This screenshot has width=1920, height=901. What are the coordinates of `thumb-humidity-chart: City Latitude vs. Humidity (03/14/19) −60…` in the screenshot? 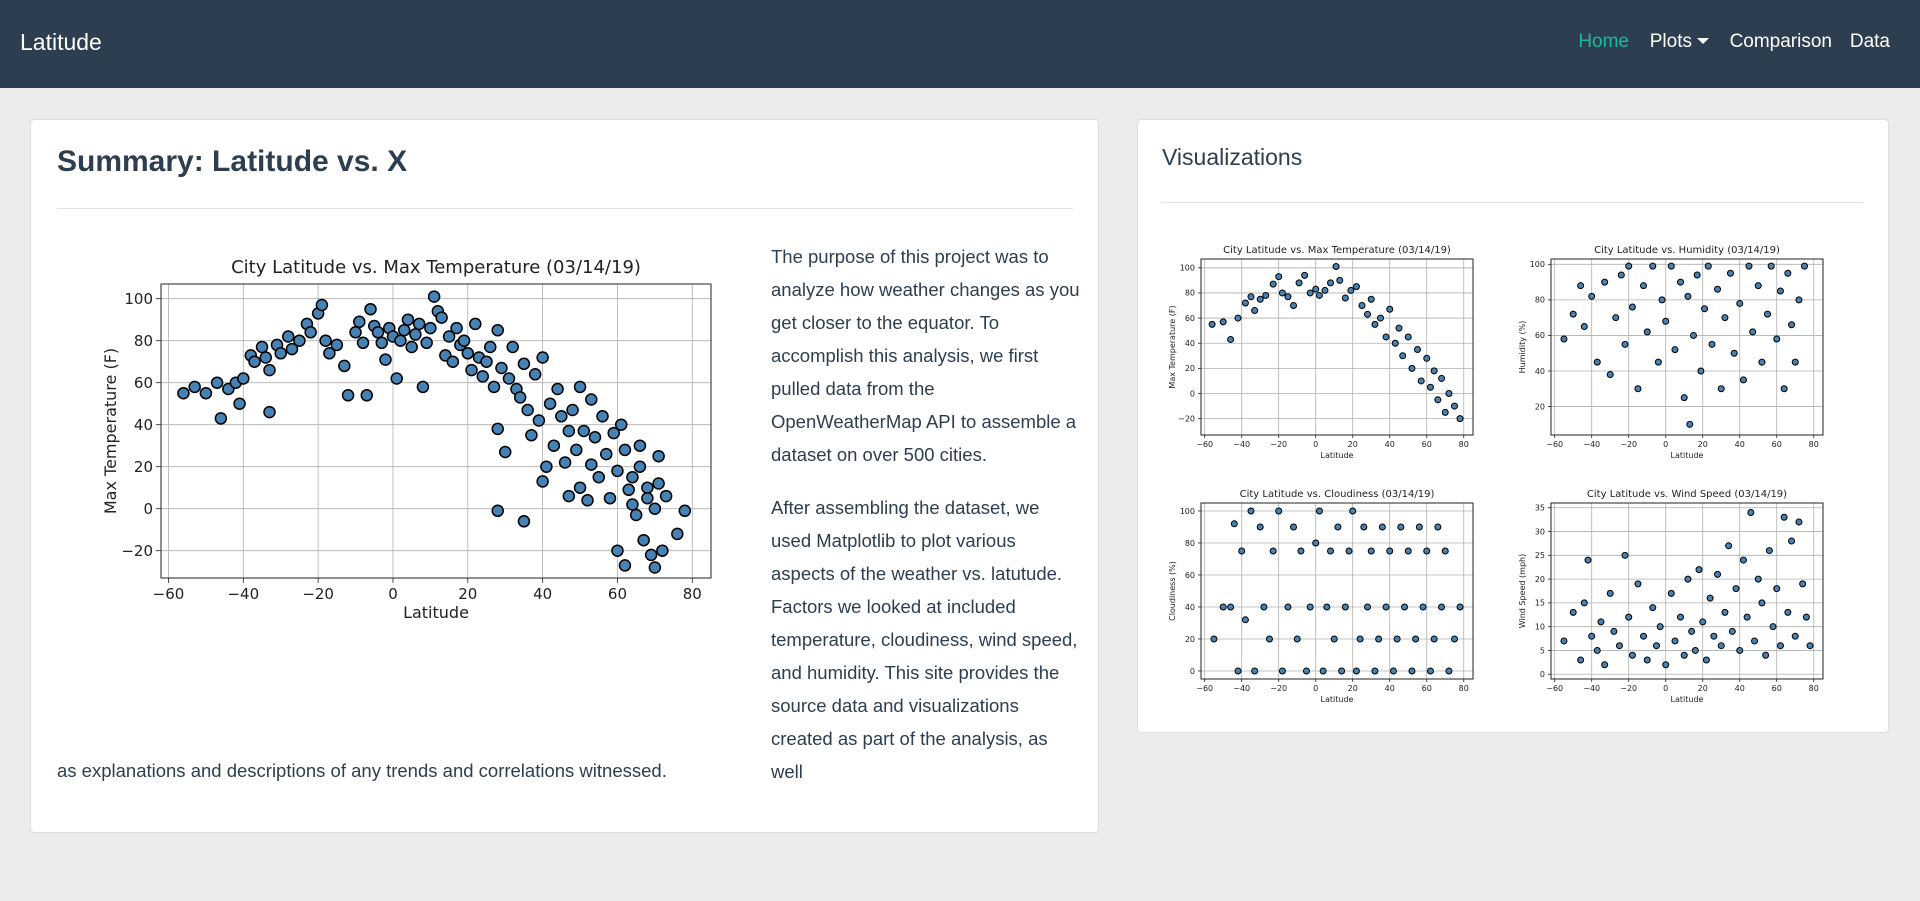 It's located at (1670, 350).